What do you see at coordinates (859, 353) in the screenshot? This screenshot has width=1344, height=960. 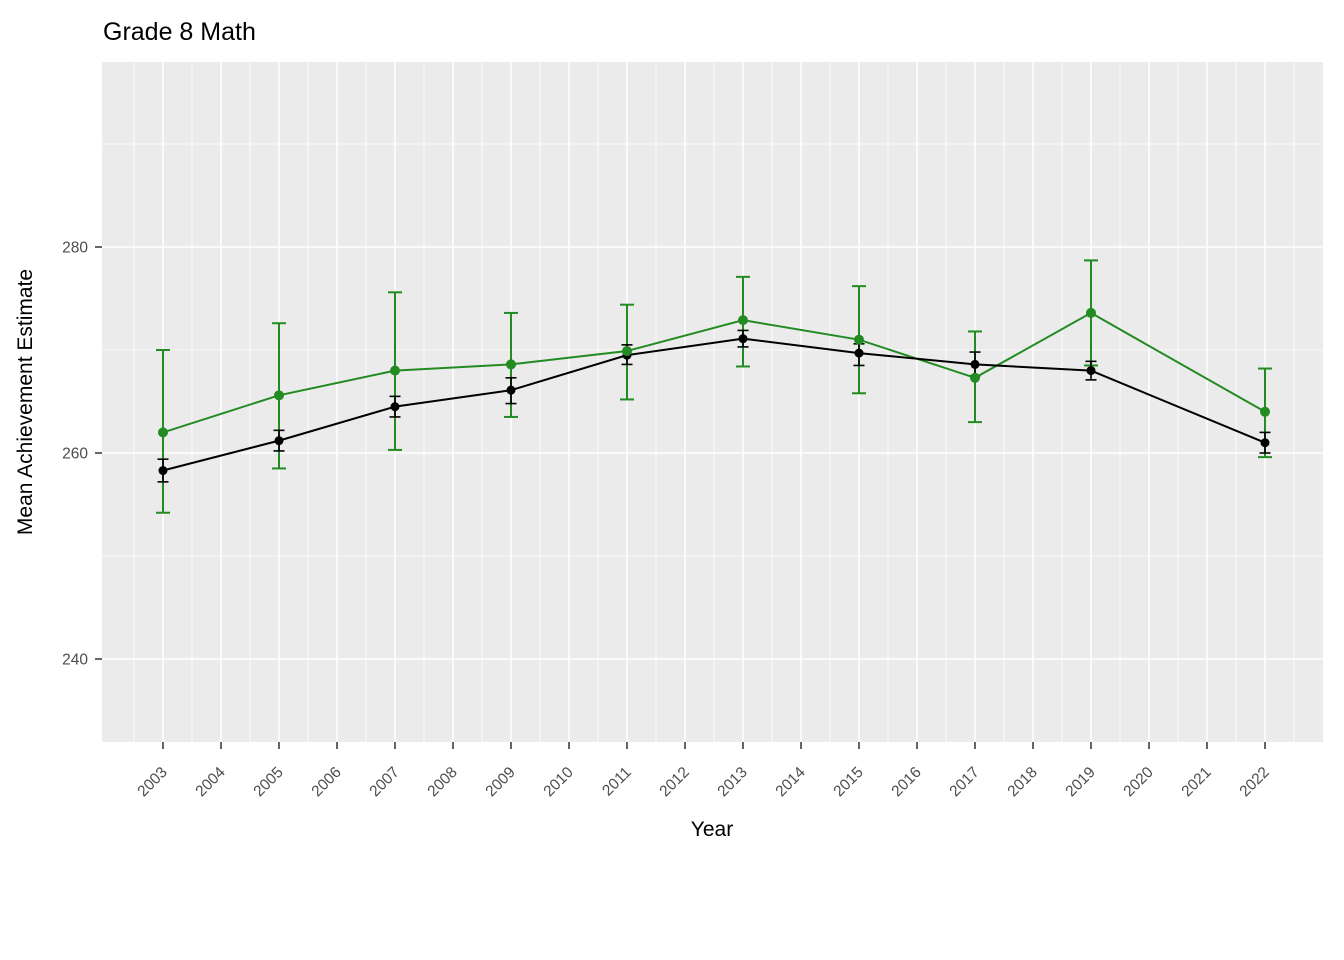 I see `data-point-national-public-2015` at bounding box center [859, 353].